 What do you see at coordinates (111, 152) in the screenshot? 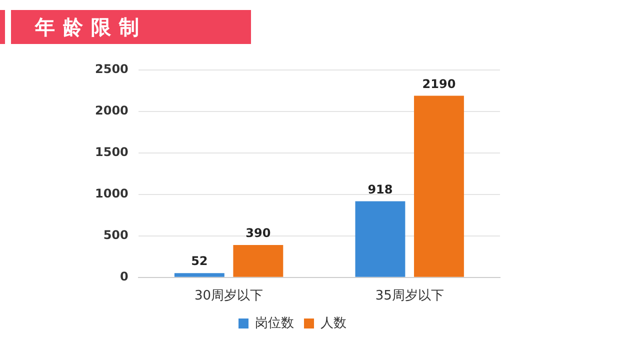
I see `y-tick-label: 1500` at bounding box center [111, 152].